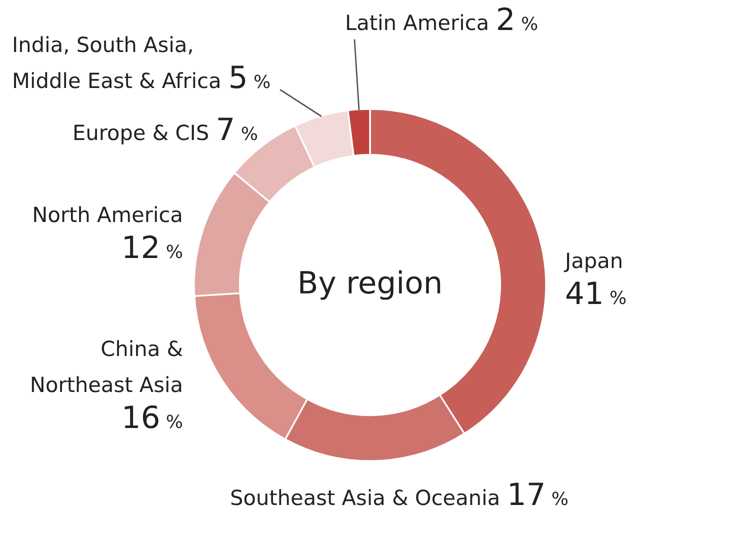 Image resolution: width=750 pixels, height=550 pixels. What do you see at coordinates (596, 293) in the screenshot?
I see `data-label: 41 %` at bounding box center [596, 293].